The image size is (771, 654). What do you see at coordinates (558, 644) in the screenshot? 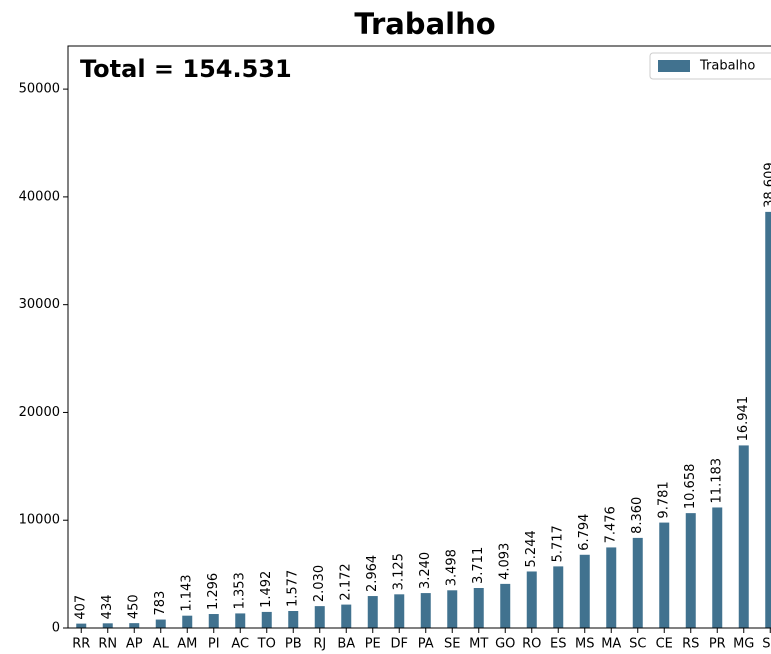
I see `x-tick-label: ES` at bounding box center [558, 644].